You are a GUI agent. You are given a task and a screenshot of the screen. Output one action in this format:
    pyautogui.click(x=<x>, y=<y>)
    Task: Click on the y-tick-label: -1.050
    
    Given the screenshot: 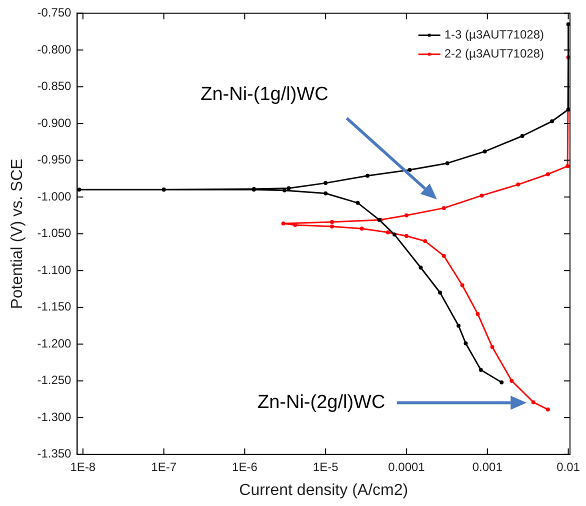 What is the action you would take?
    pyautogui.click(x=54, y=233)
    